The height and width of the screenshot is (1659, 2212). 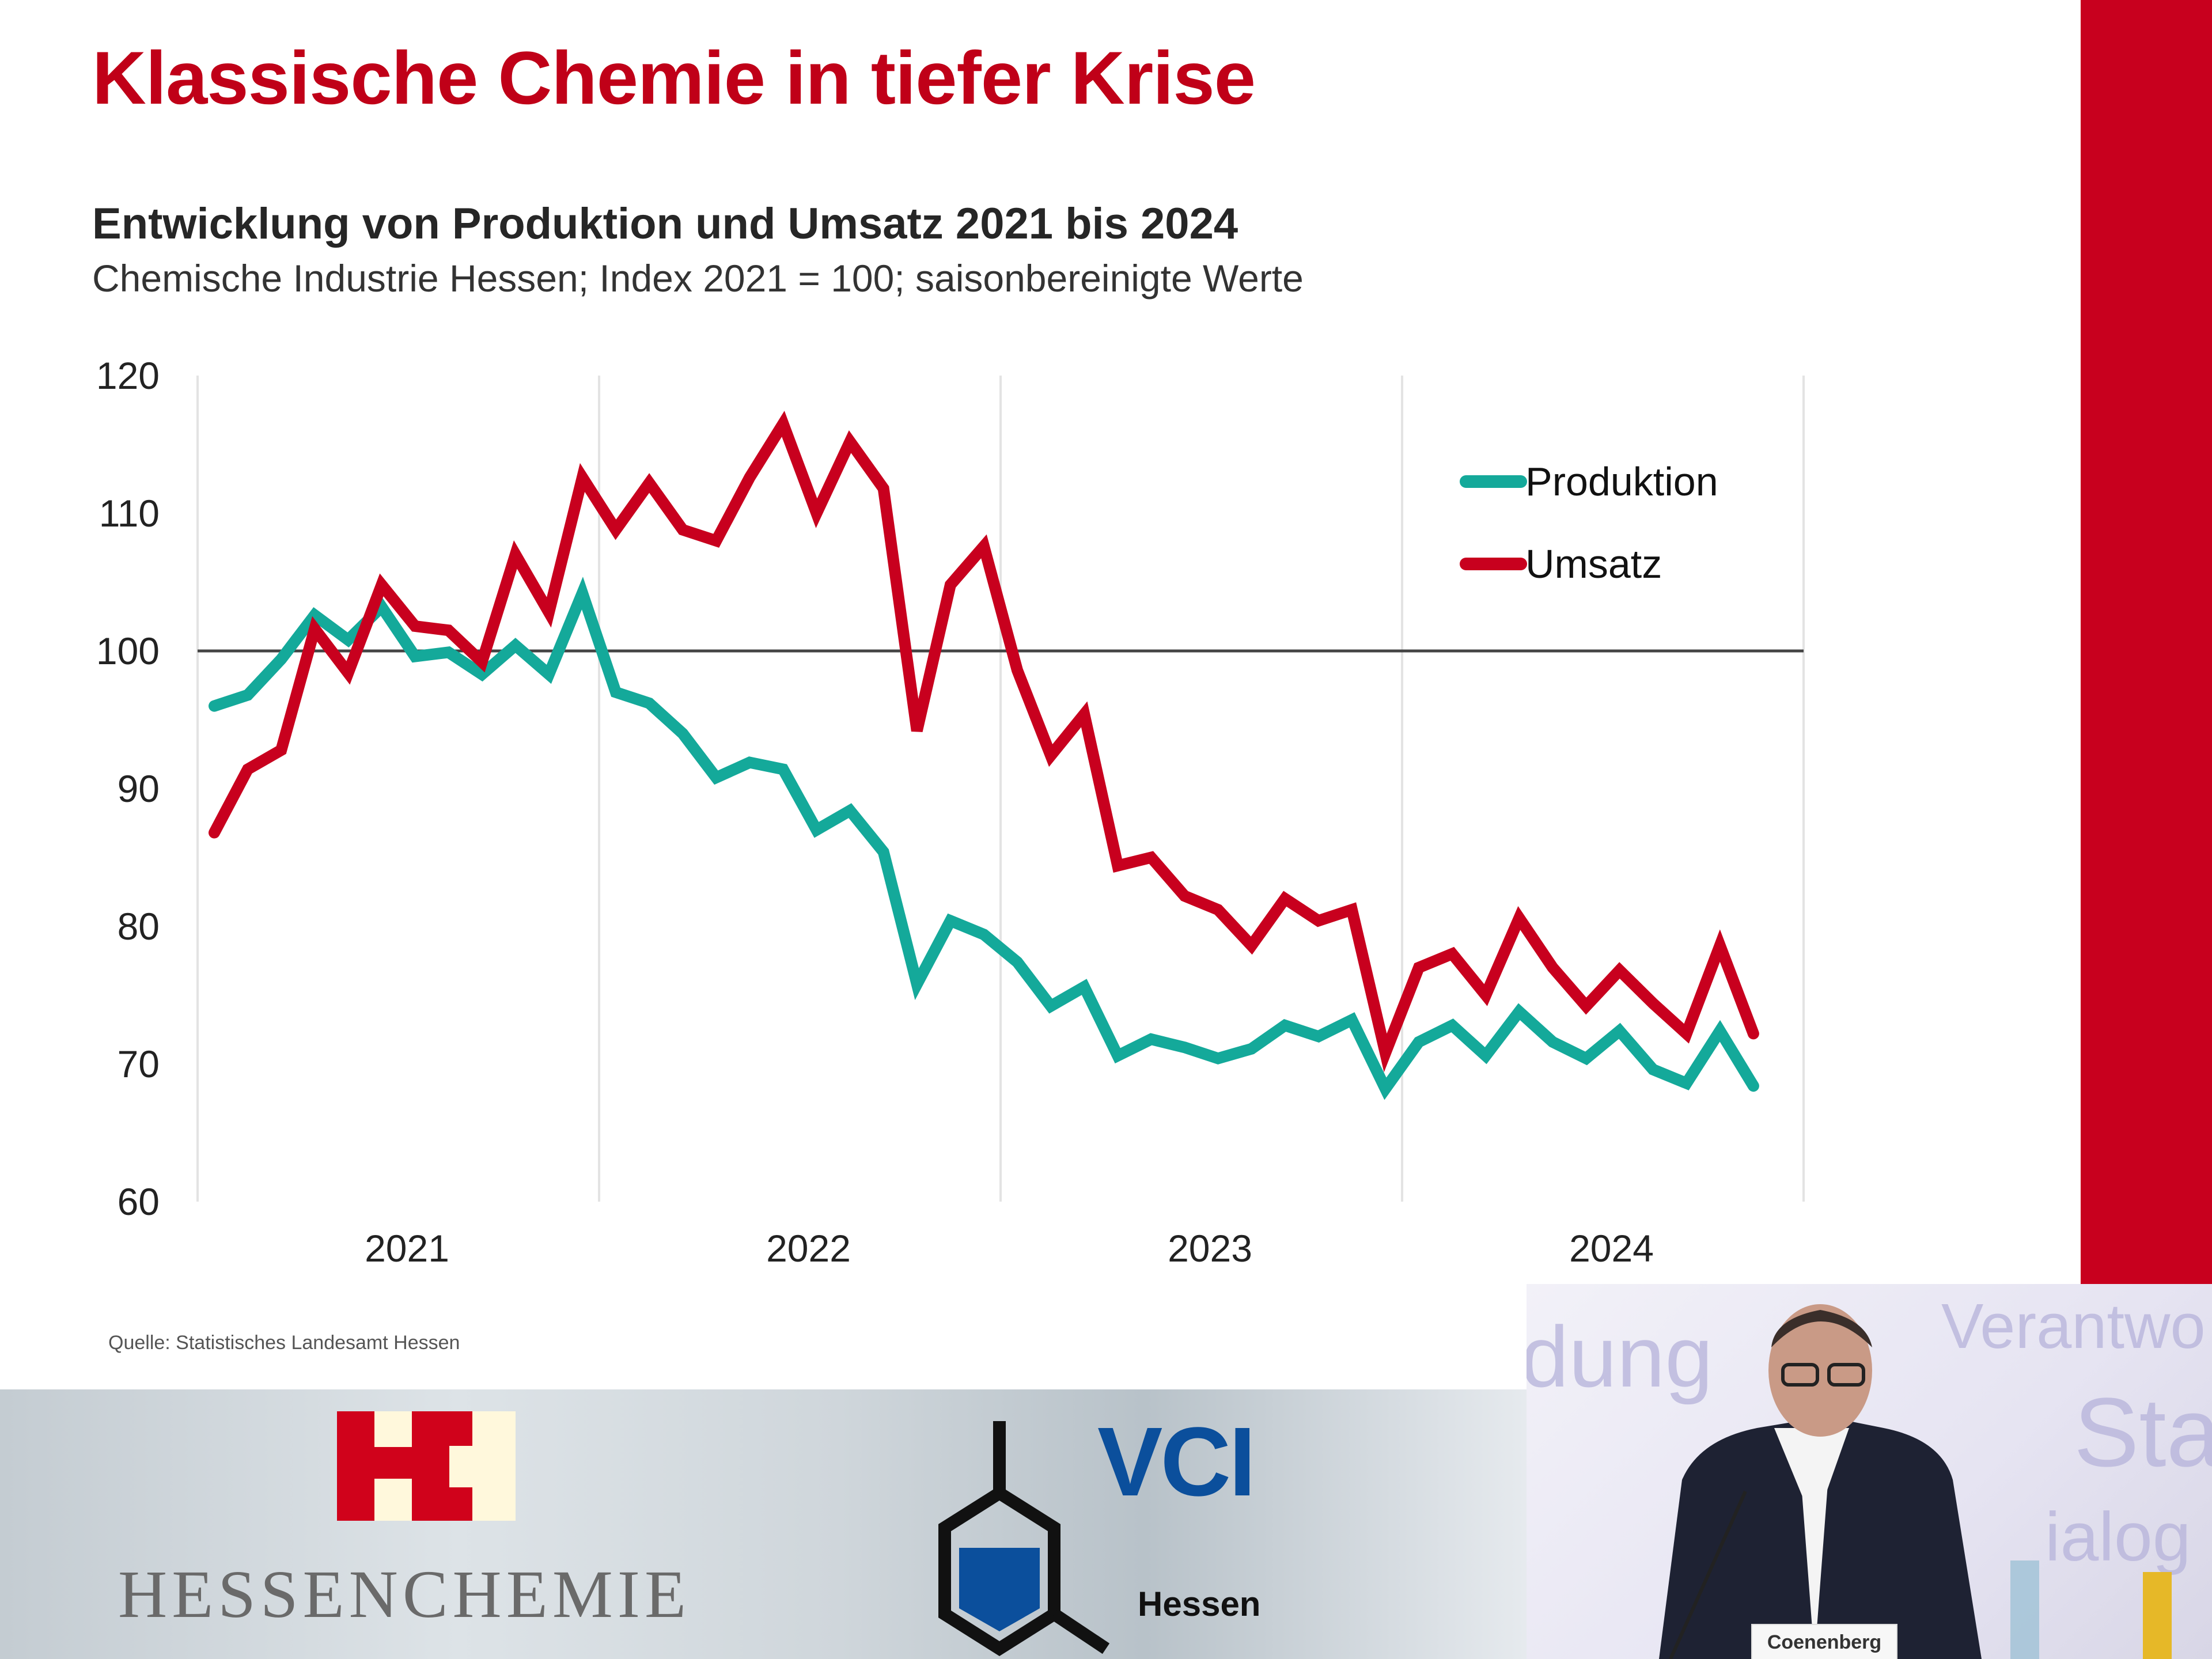 What do you see at coordinates (426, 1466) in the screenshot?
I see `hessenchemie-logo-mark` at bounding box center [426, 1466].